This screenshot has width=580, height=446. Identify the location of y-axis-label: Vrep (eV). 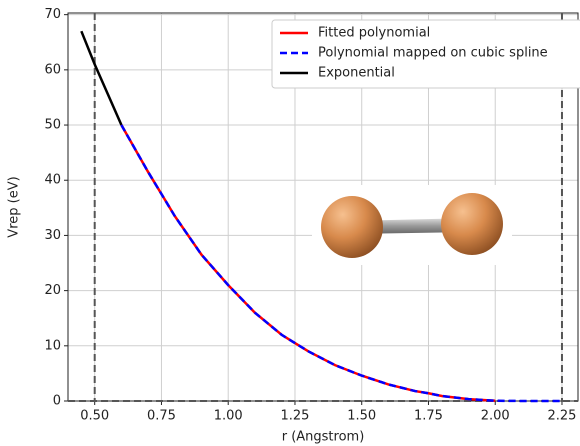
(14, 206).